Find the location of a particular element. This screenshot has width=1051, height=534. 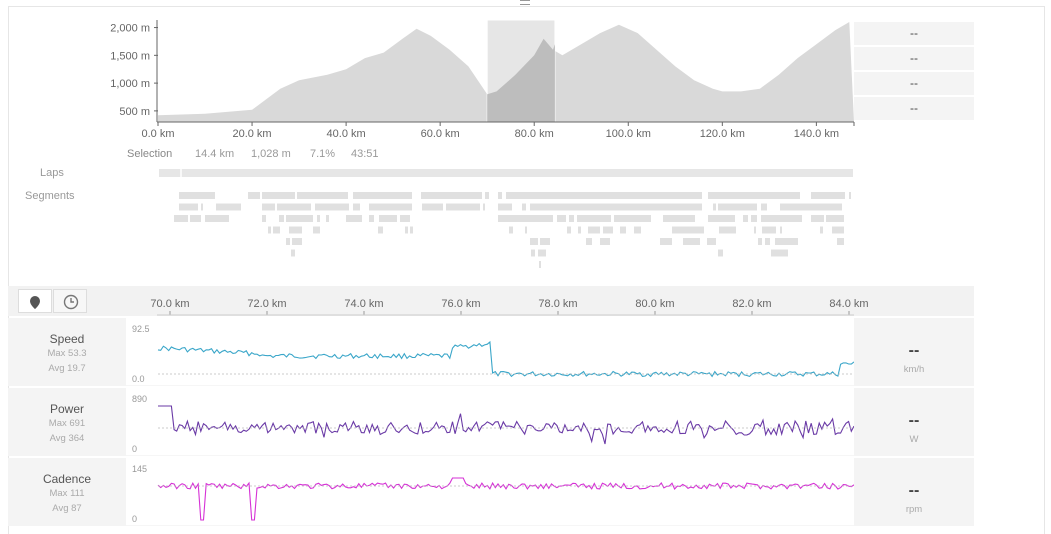

drag-handle-icon is located at coordinates (525, 2).